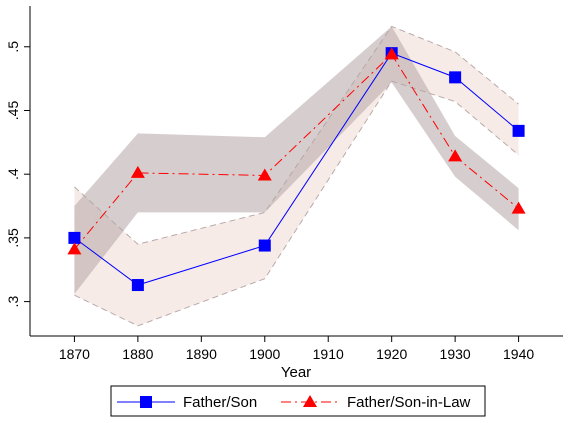  What do you see at coordinates (264, 174) in the screenshot?
I see `data-point-father-son-in-law-1900` at bounding box center [264, 174].